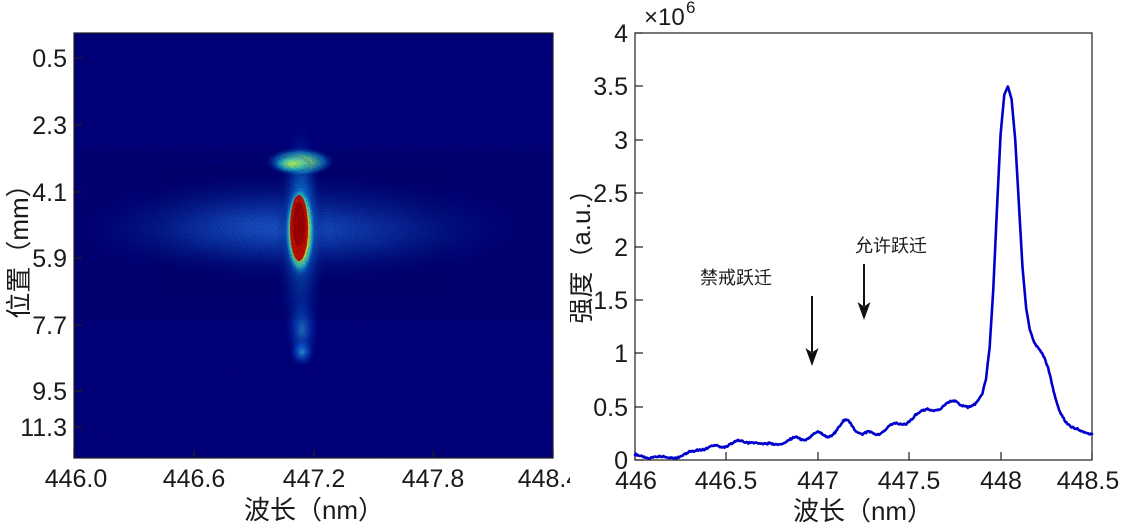 Image resolution: width=1125 pixels, height=526 pixels. Describe the element at coordinates (610, 301) in the screenshot. I see `y-tick-label: 1.5` at that location.